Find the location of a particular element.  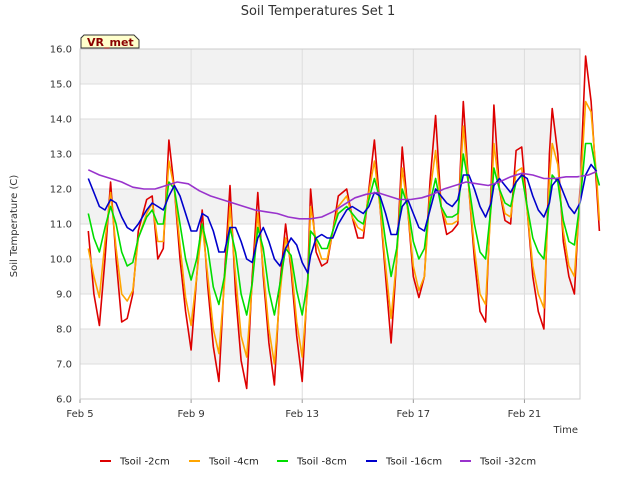

x-tick-label: Feb 17 is located at coordinates (414, 414).